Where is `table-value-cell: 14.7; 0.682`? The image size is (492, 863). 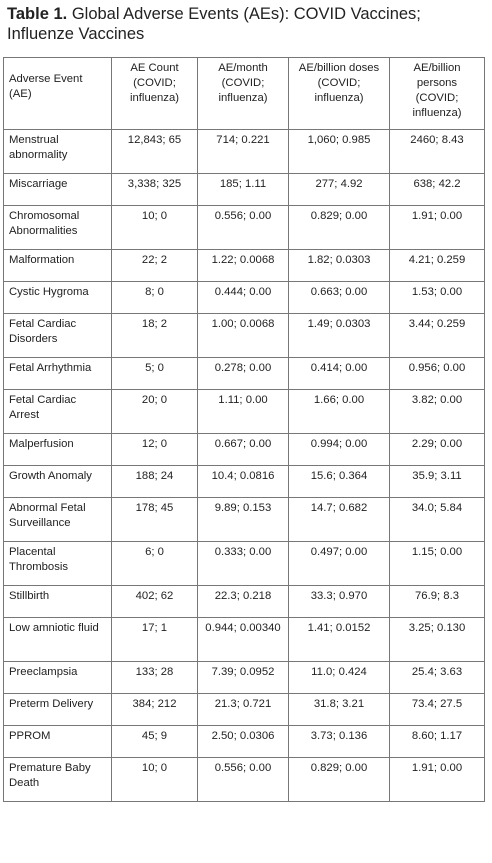 table-value-cell: 14.7; 0.682 is located at coordinates (339, 519).